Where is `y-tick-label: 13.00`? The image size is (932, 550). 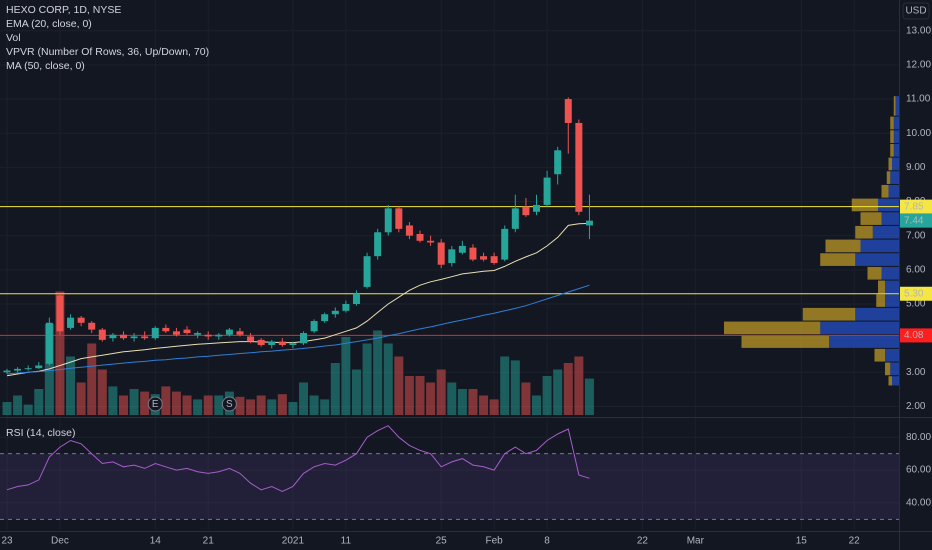
y-tick-label: 13.00 is located at coordinates (918, 30).